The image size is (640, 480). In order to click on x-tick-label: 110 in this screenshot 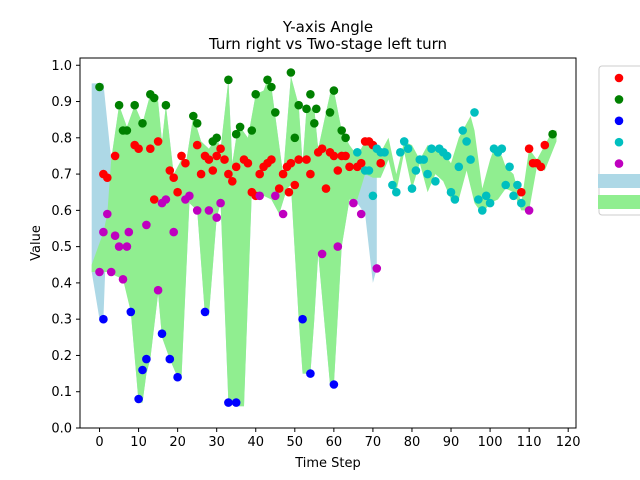, I will do `click(529, 442)`.